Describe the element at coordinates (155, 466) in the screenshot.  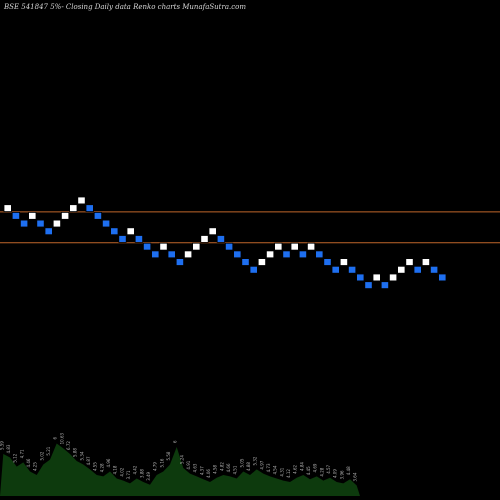
I see `volume-label-24: 4.79` at that location.